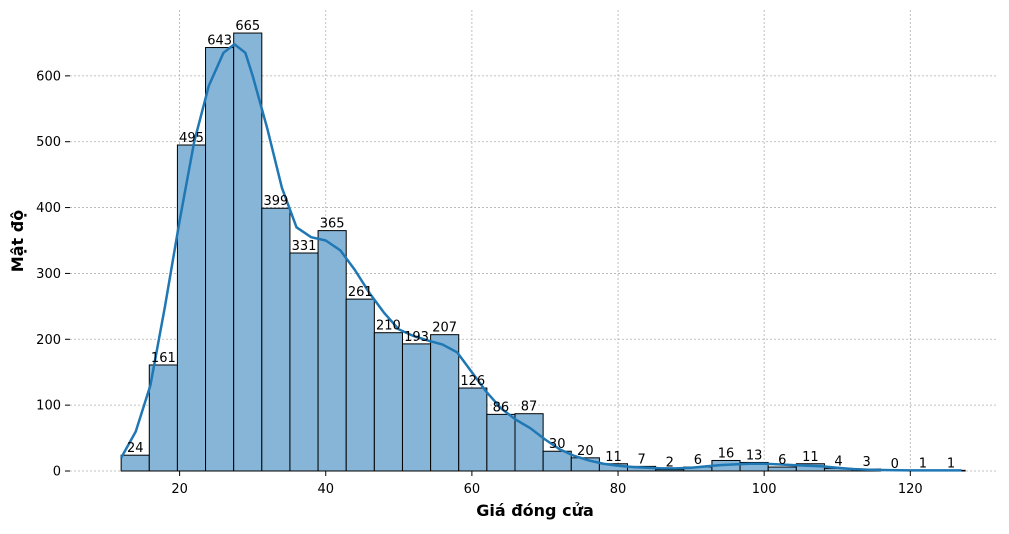 The image size is (1009, 534). I want to click on y-tick-label: 500, so click(48, 142).